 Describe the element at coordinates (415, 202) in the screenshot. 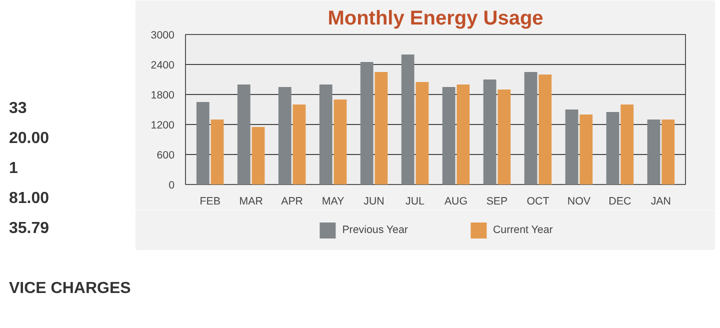

I see `x-tick-label: JUL` at that location.